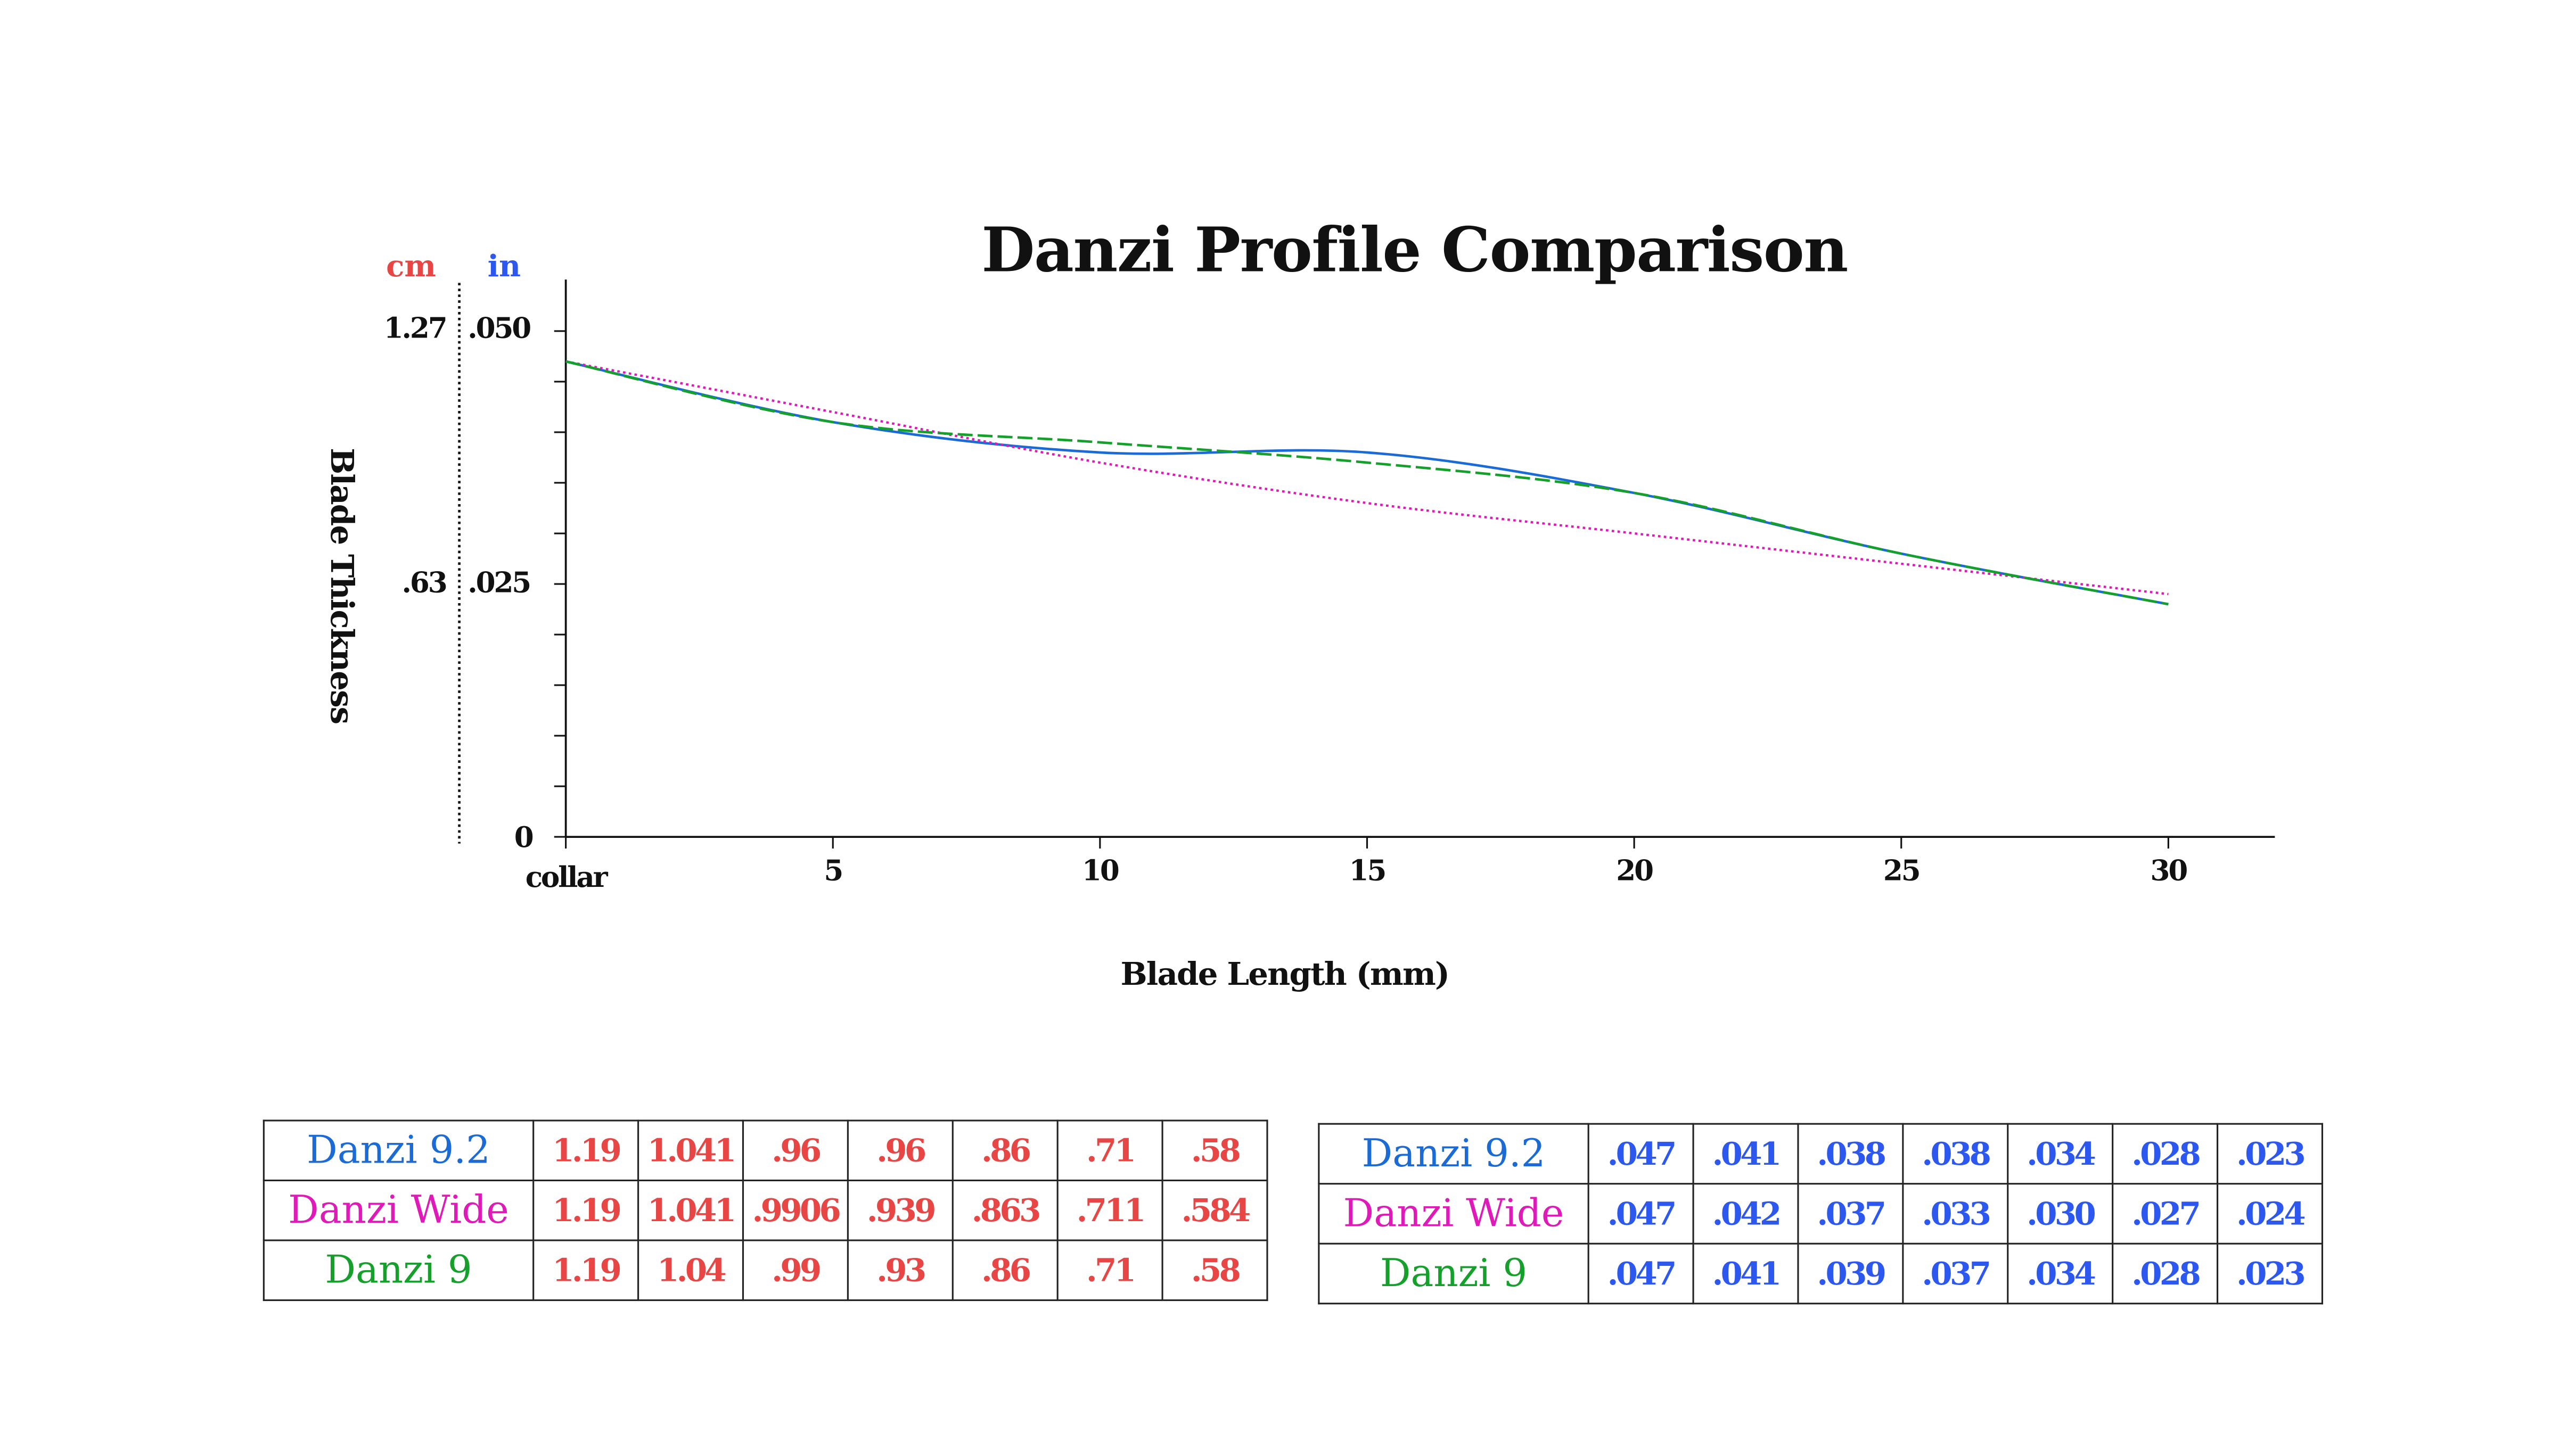  What do you see at coordinates (1285, 975) in the screenshot?
I see `x-axis-label: Blade Length (mm)` at bounding box center [1285, 975].